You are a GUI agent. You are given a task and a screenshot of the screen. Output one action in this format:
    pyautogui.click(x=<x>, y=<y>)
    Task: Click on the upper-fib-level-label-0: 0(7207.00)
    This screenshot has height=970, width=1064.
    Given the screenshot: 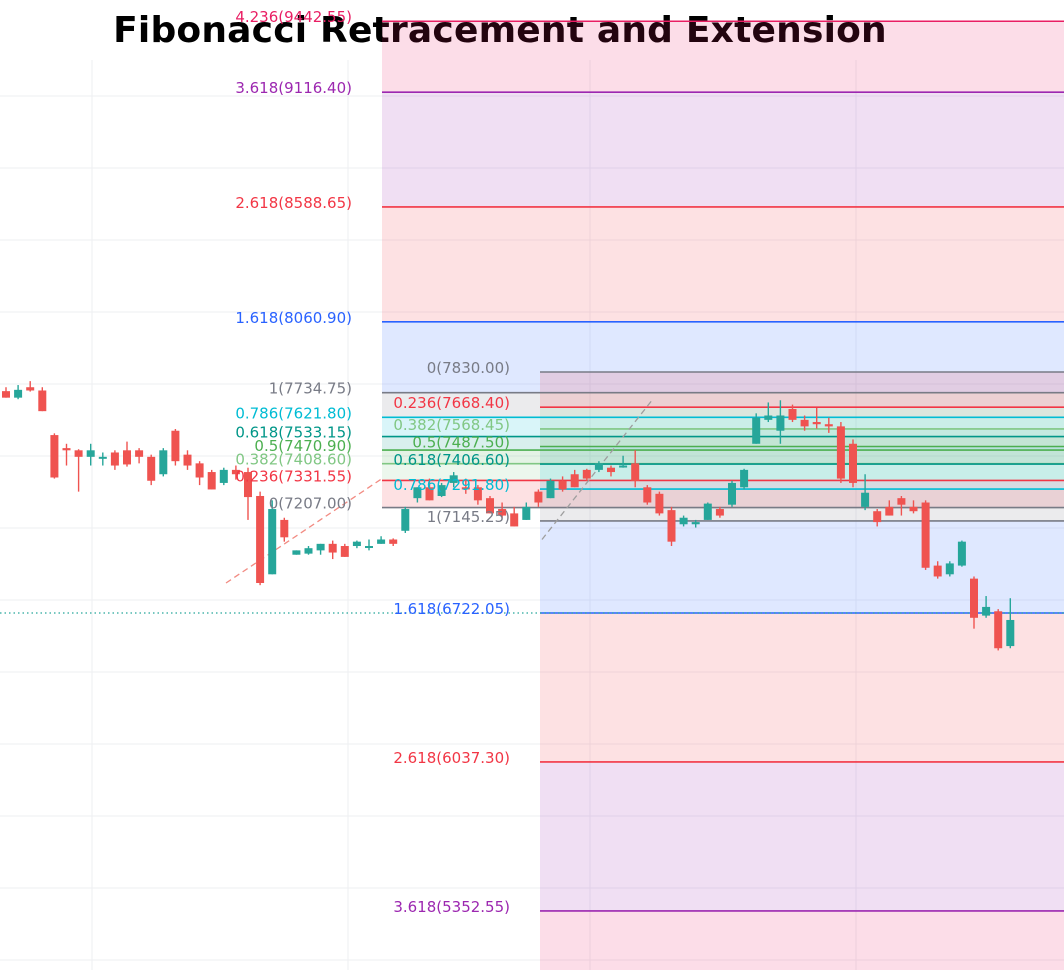 What is the action you would take?
    pyautogui.click(x=310, y=504)
    